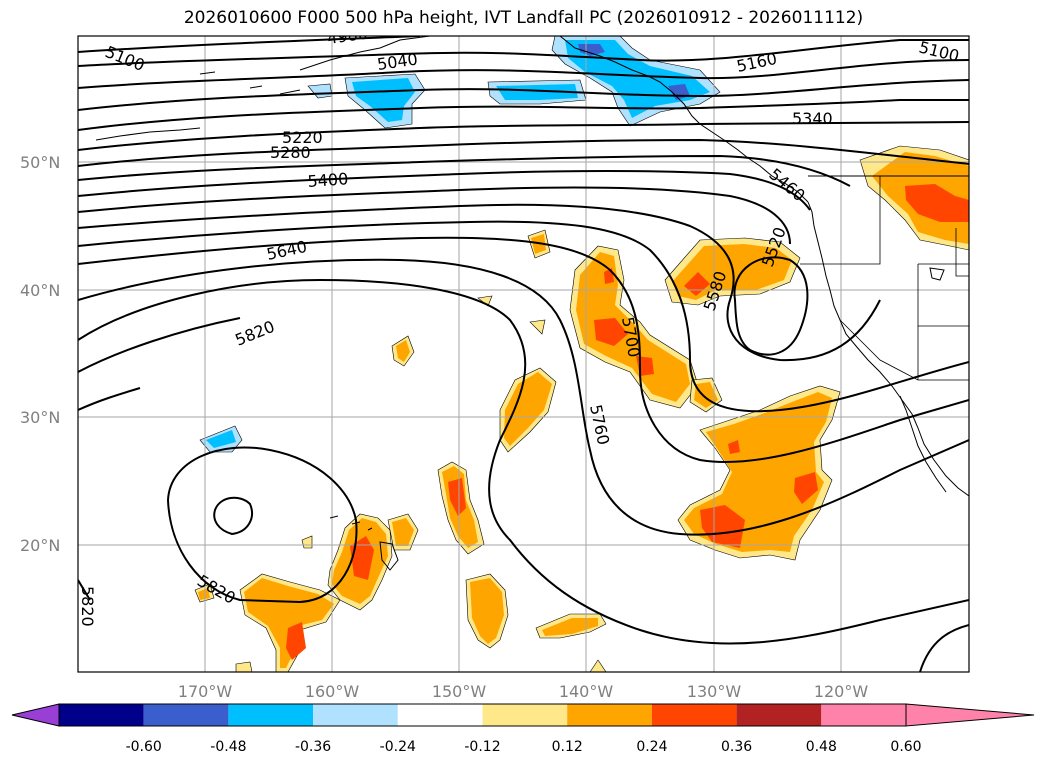  I want to click on colorbar-tick-label: -0.60, so click(144, 747).